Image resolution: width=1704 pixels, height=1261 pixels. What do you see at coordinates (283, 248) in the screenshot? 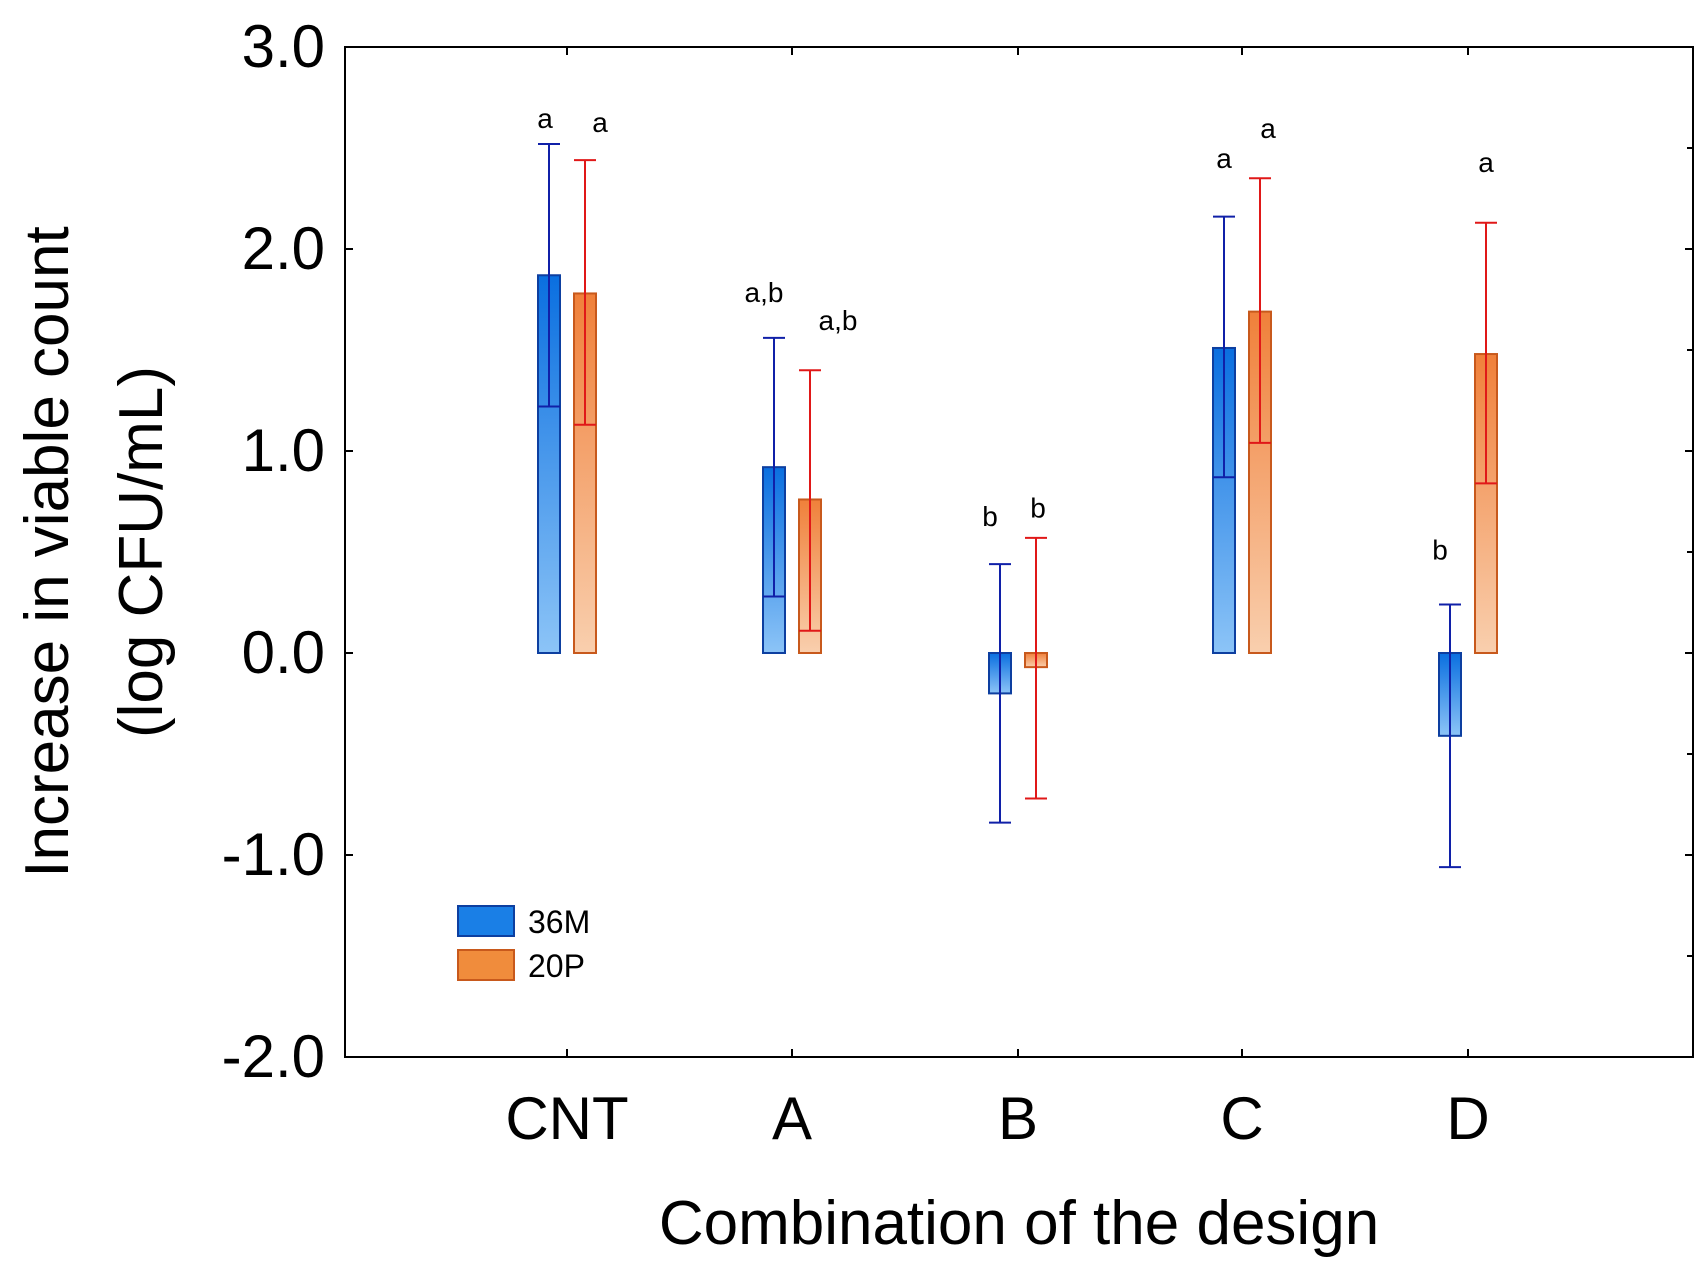
I see `y-tick-label: 2.0` at bounding box center [283, 248].